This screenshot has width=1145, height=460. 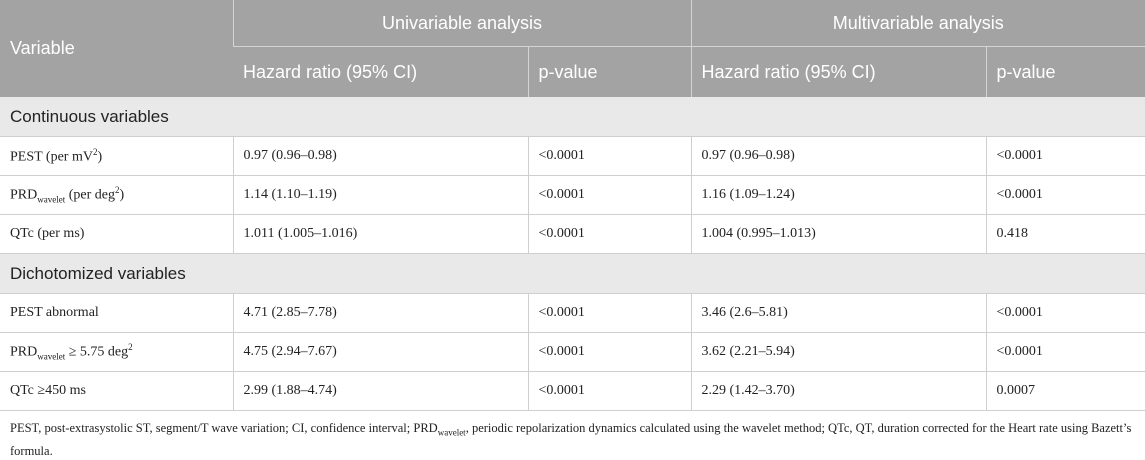 What do you see at coordinates (838, 195) in the screenshot?
I see `cell: 1.16 (1.09–1.24)` at bounding box center [838, 195].